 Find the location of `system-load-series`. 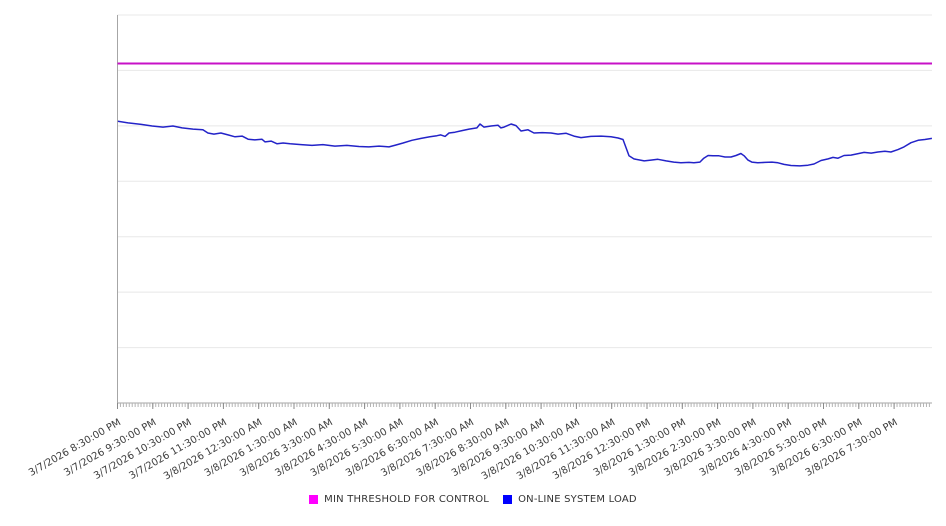

system-load-series is located at coordinates (525, 143).